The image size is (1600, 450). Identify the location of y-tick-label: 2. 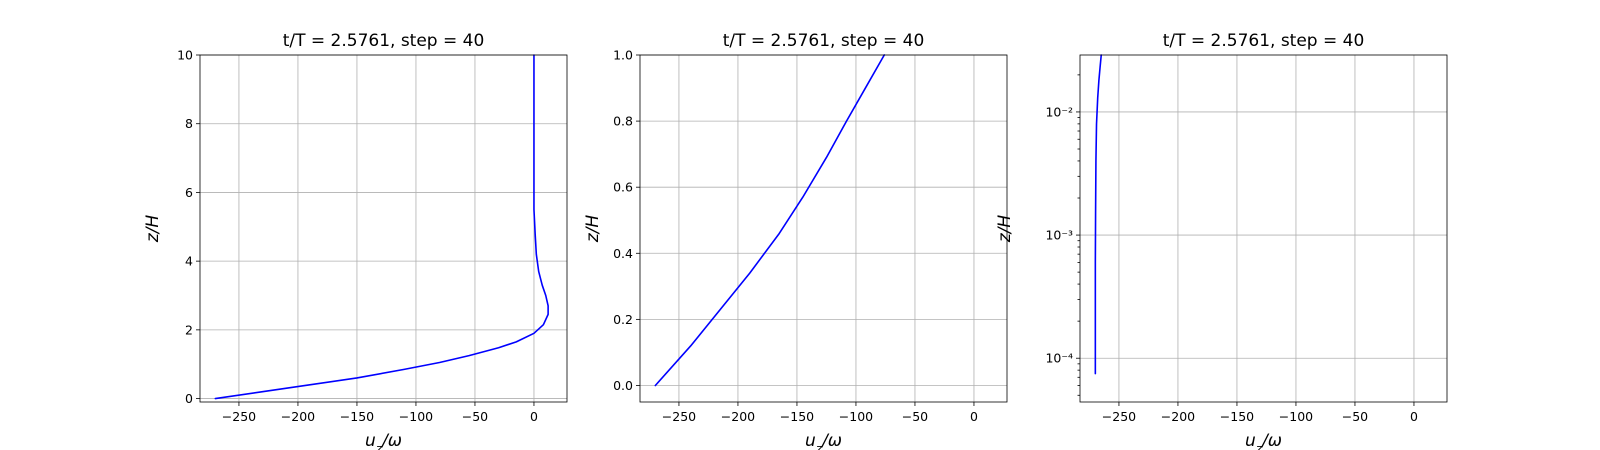
(189, 329).